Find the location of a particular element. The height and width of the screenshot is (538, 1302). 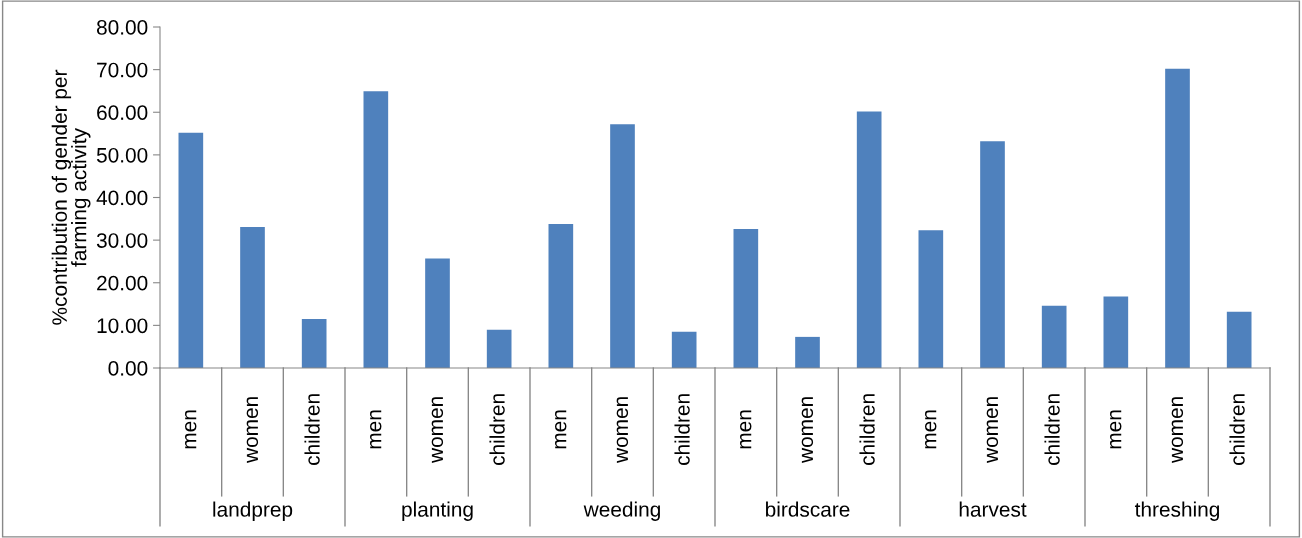

y-tick-label: 60.00 is located at coordinates (122, 112).